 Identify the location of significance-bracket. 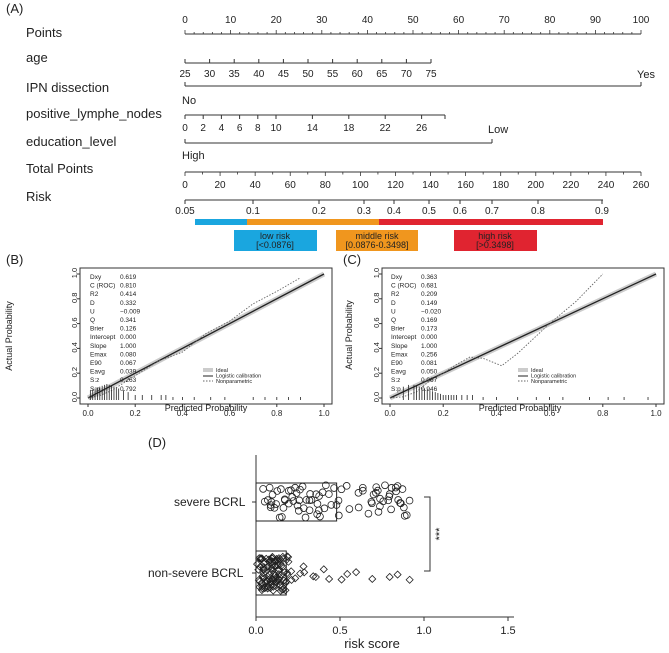
(427, 534).